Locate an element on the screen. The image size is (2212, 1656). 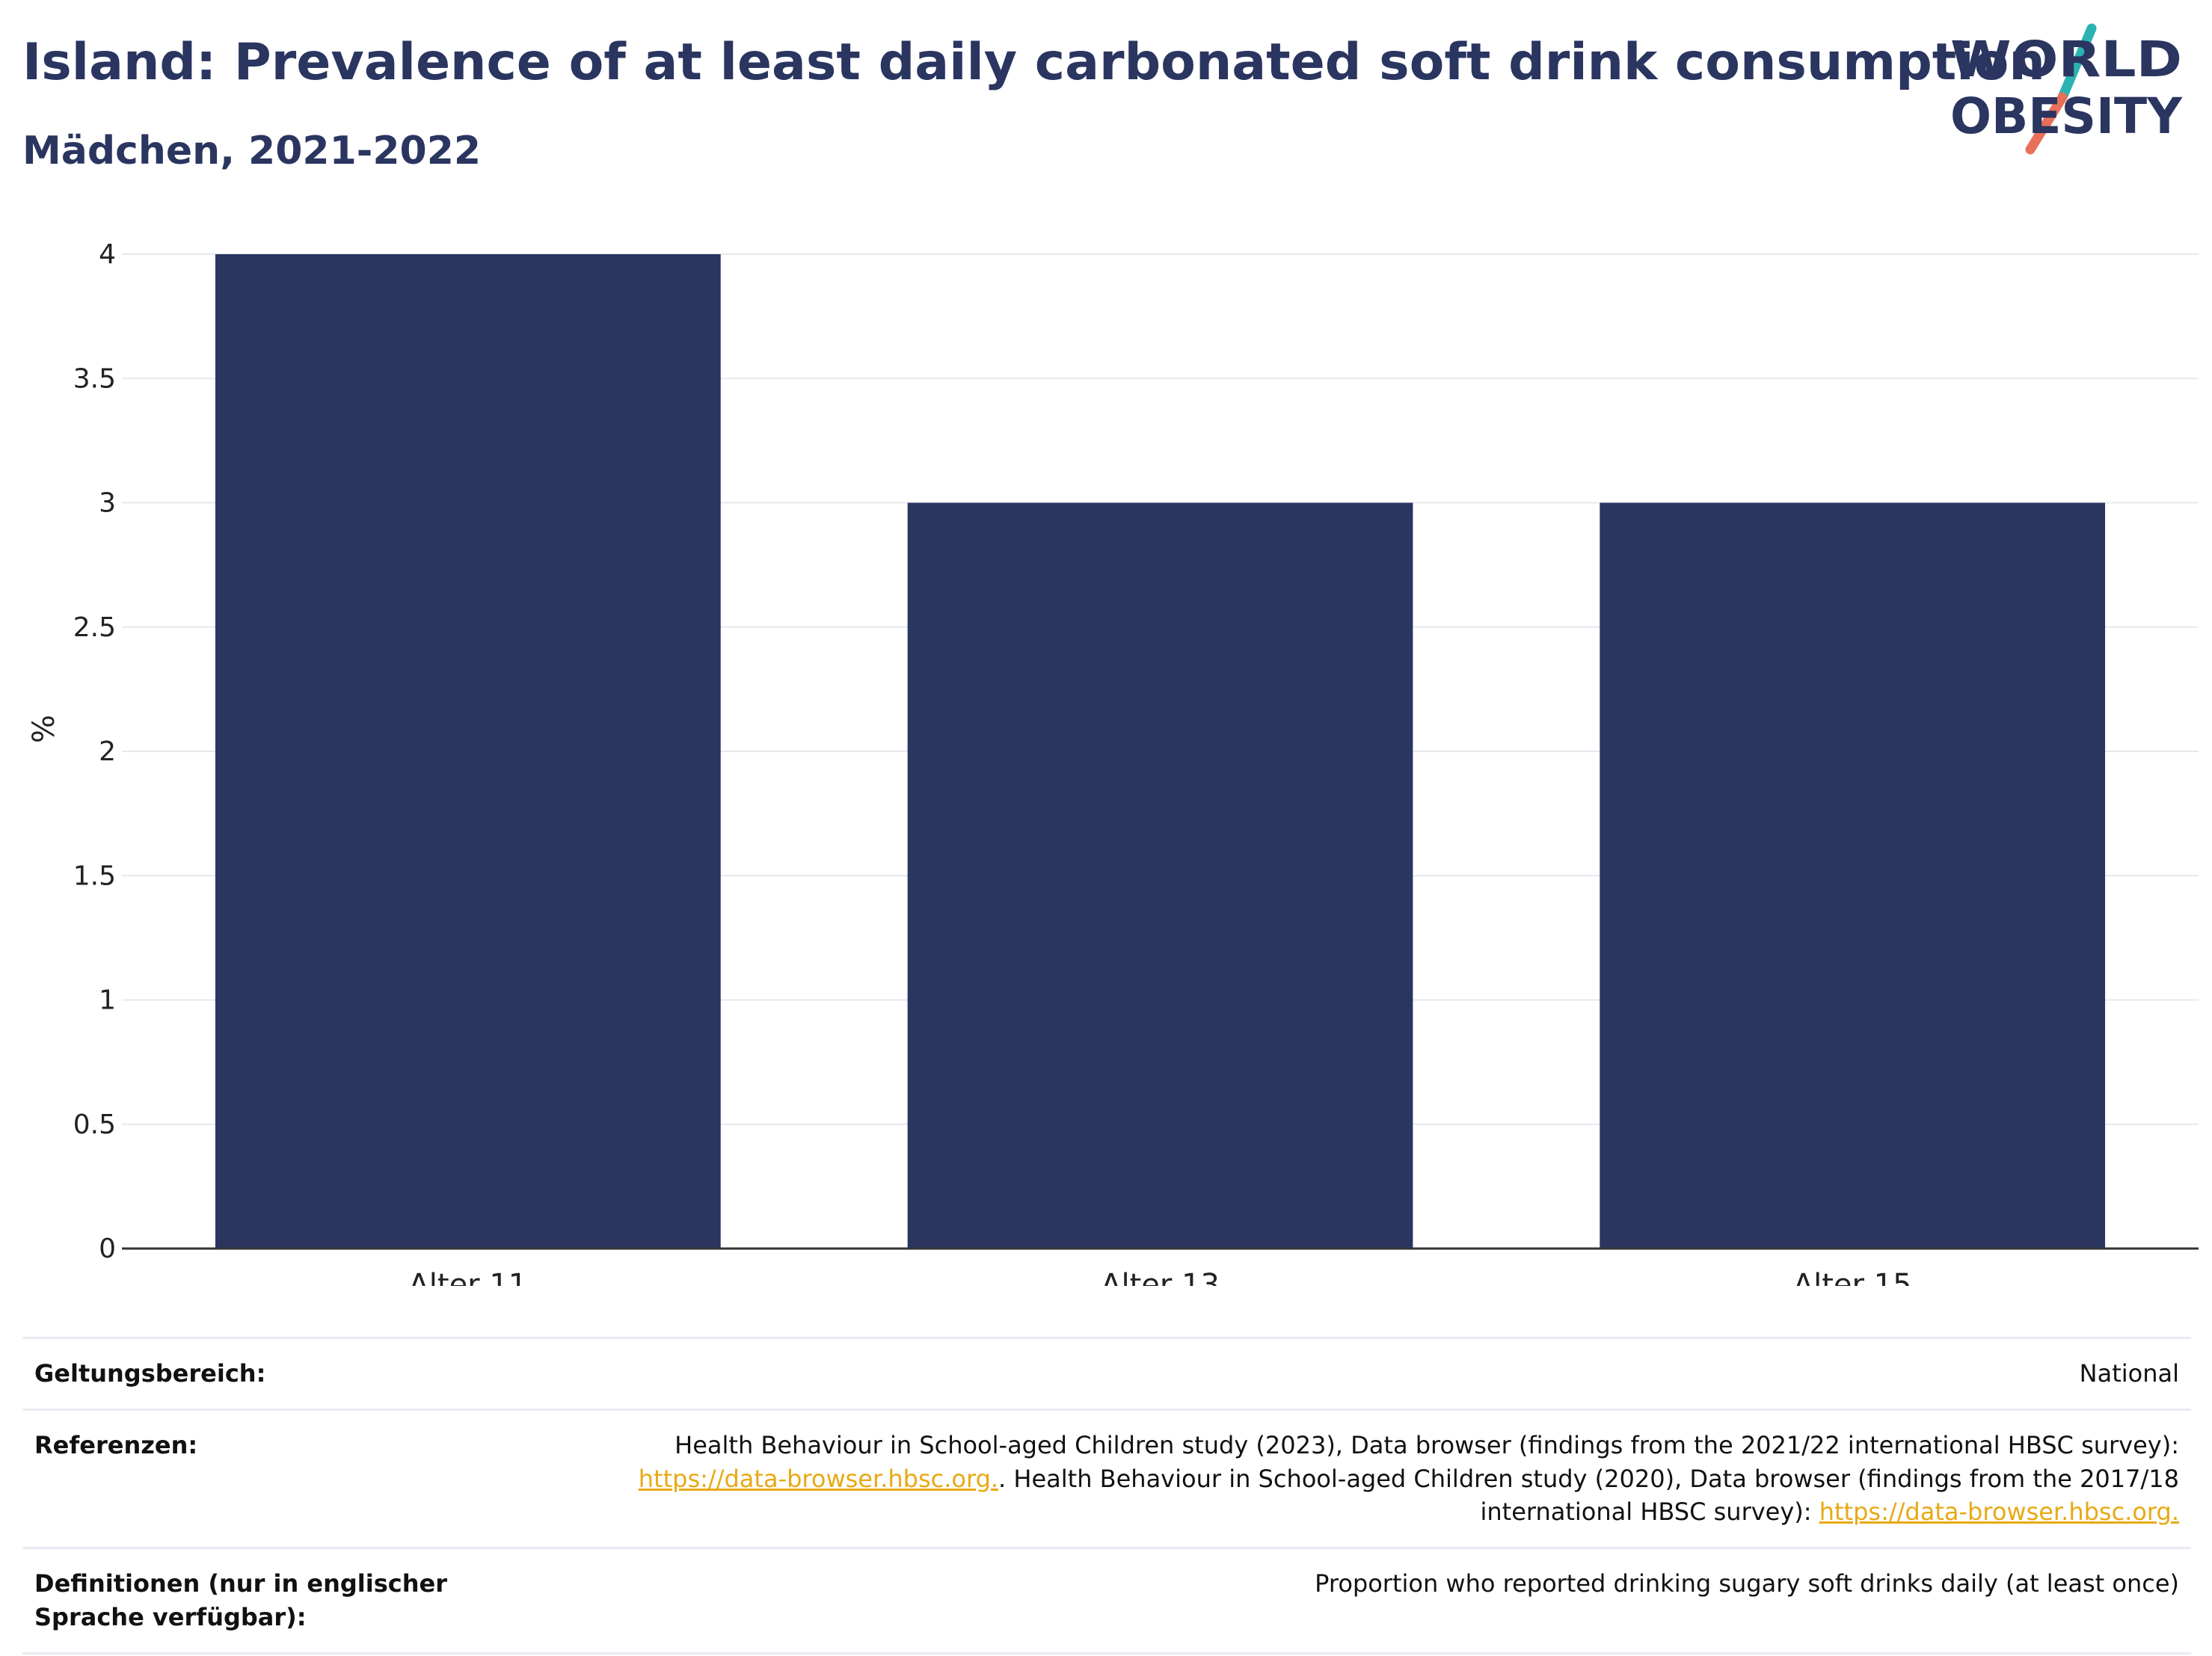
logo-slash-teal is located at coordinates (2077, 62).